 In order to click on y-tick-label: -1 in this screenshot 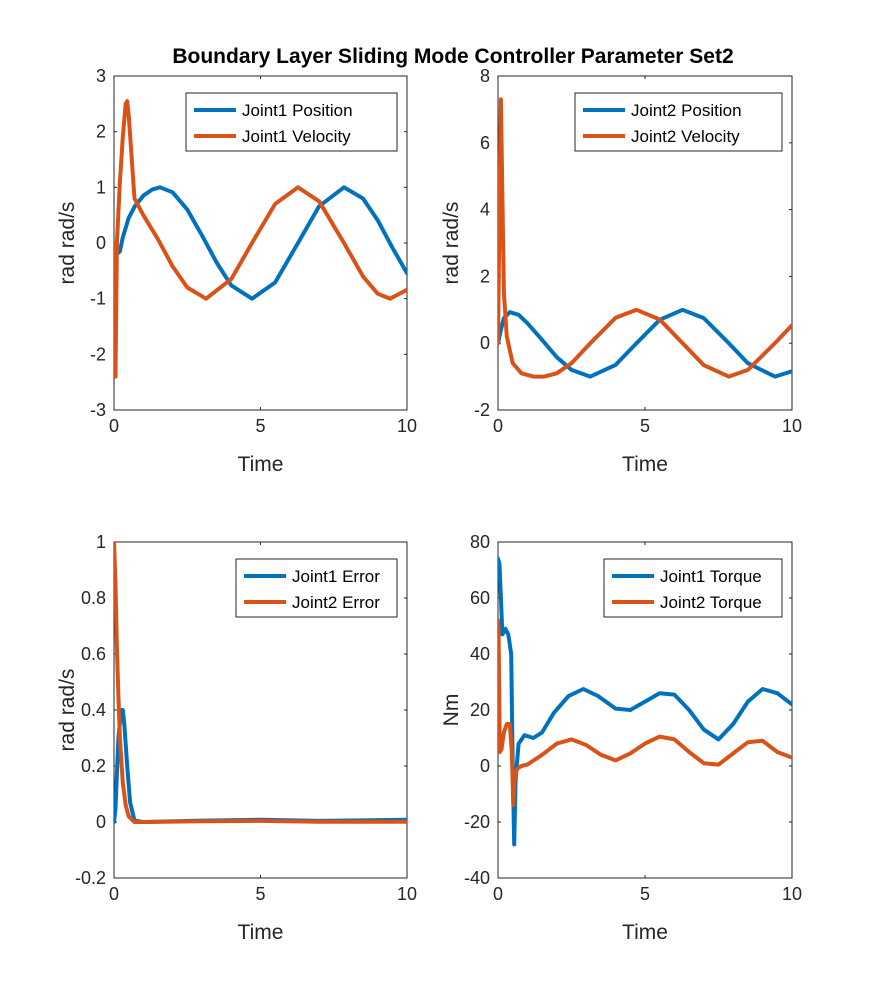, I will do `click(98, 299)`.